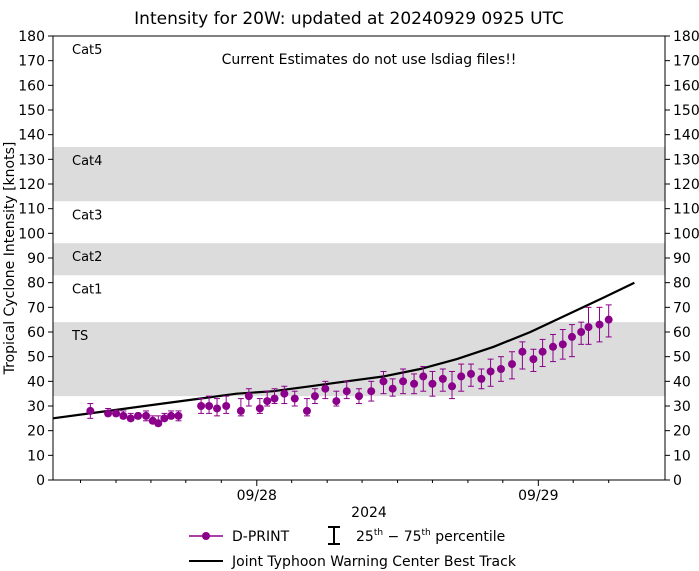 This screenshot has height=571, width=699. Describe the element at coordinates (365, 537) in the screenshot. I see `legend-percentile-part: 25` at that location.